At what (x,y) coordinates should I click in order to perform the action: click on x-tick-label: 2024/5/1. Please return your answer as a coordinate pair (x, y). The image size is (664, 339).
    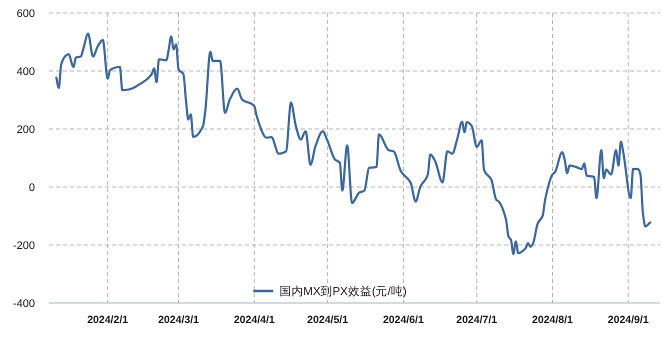
    Looking at the image, I should click on (327, 320).